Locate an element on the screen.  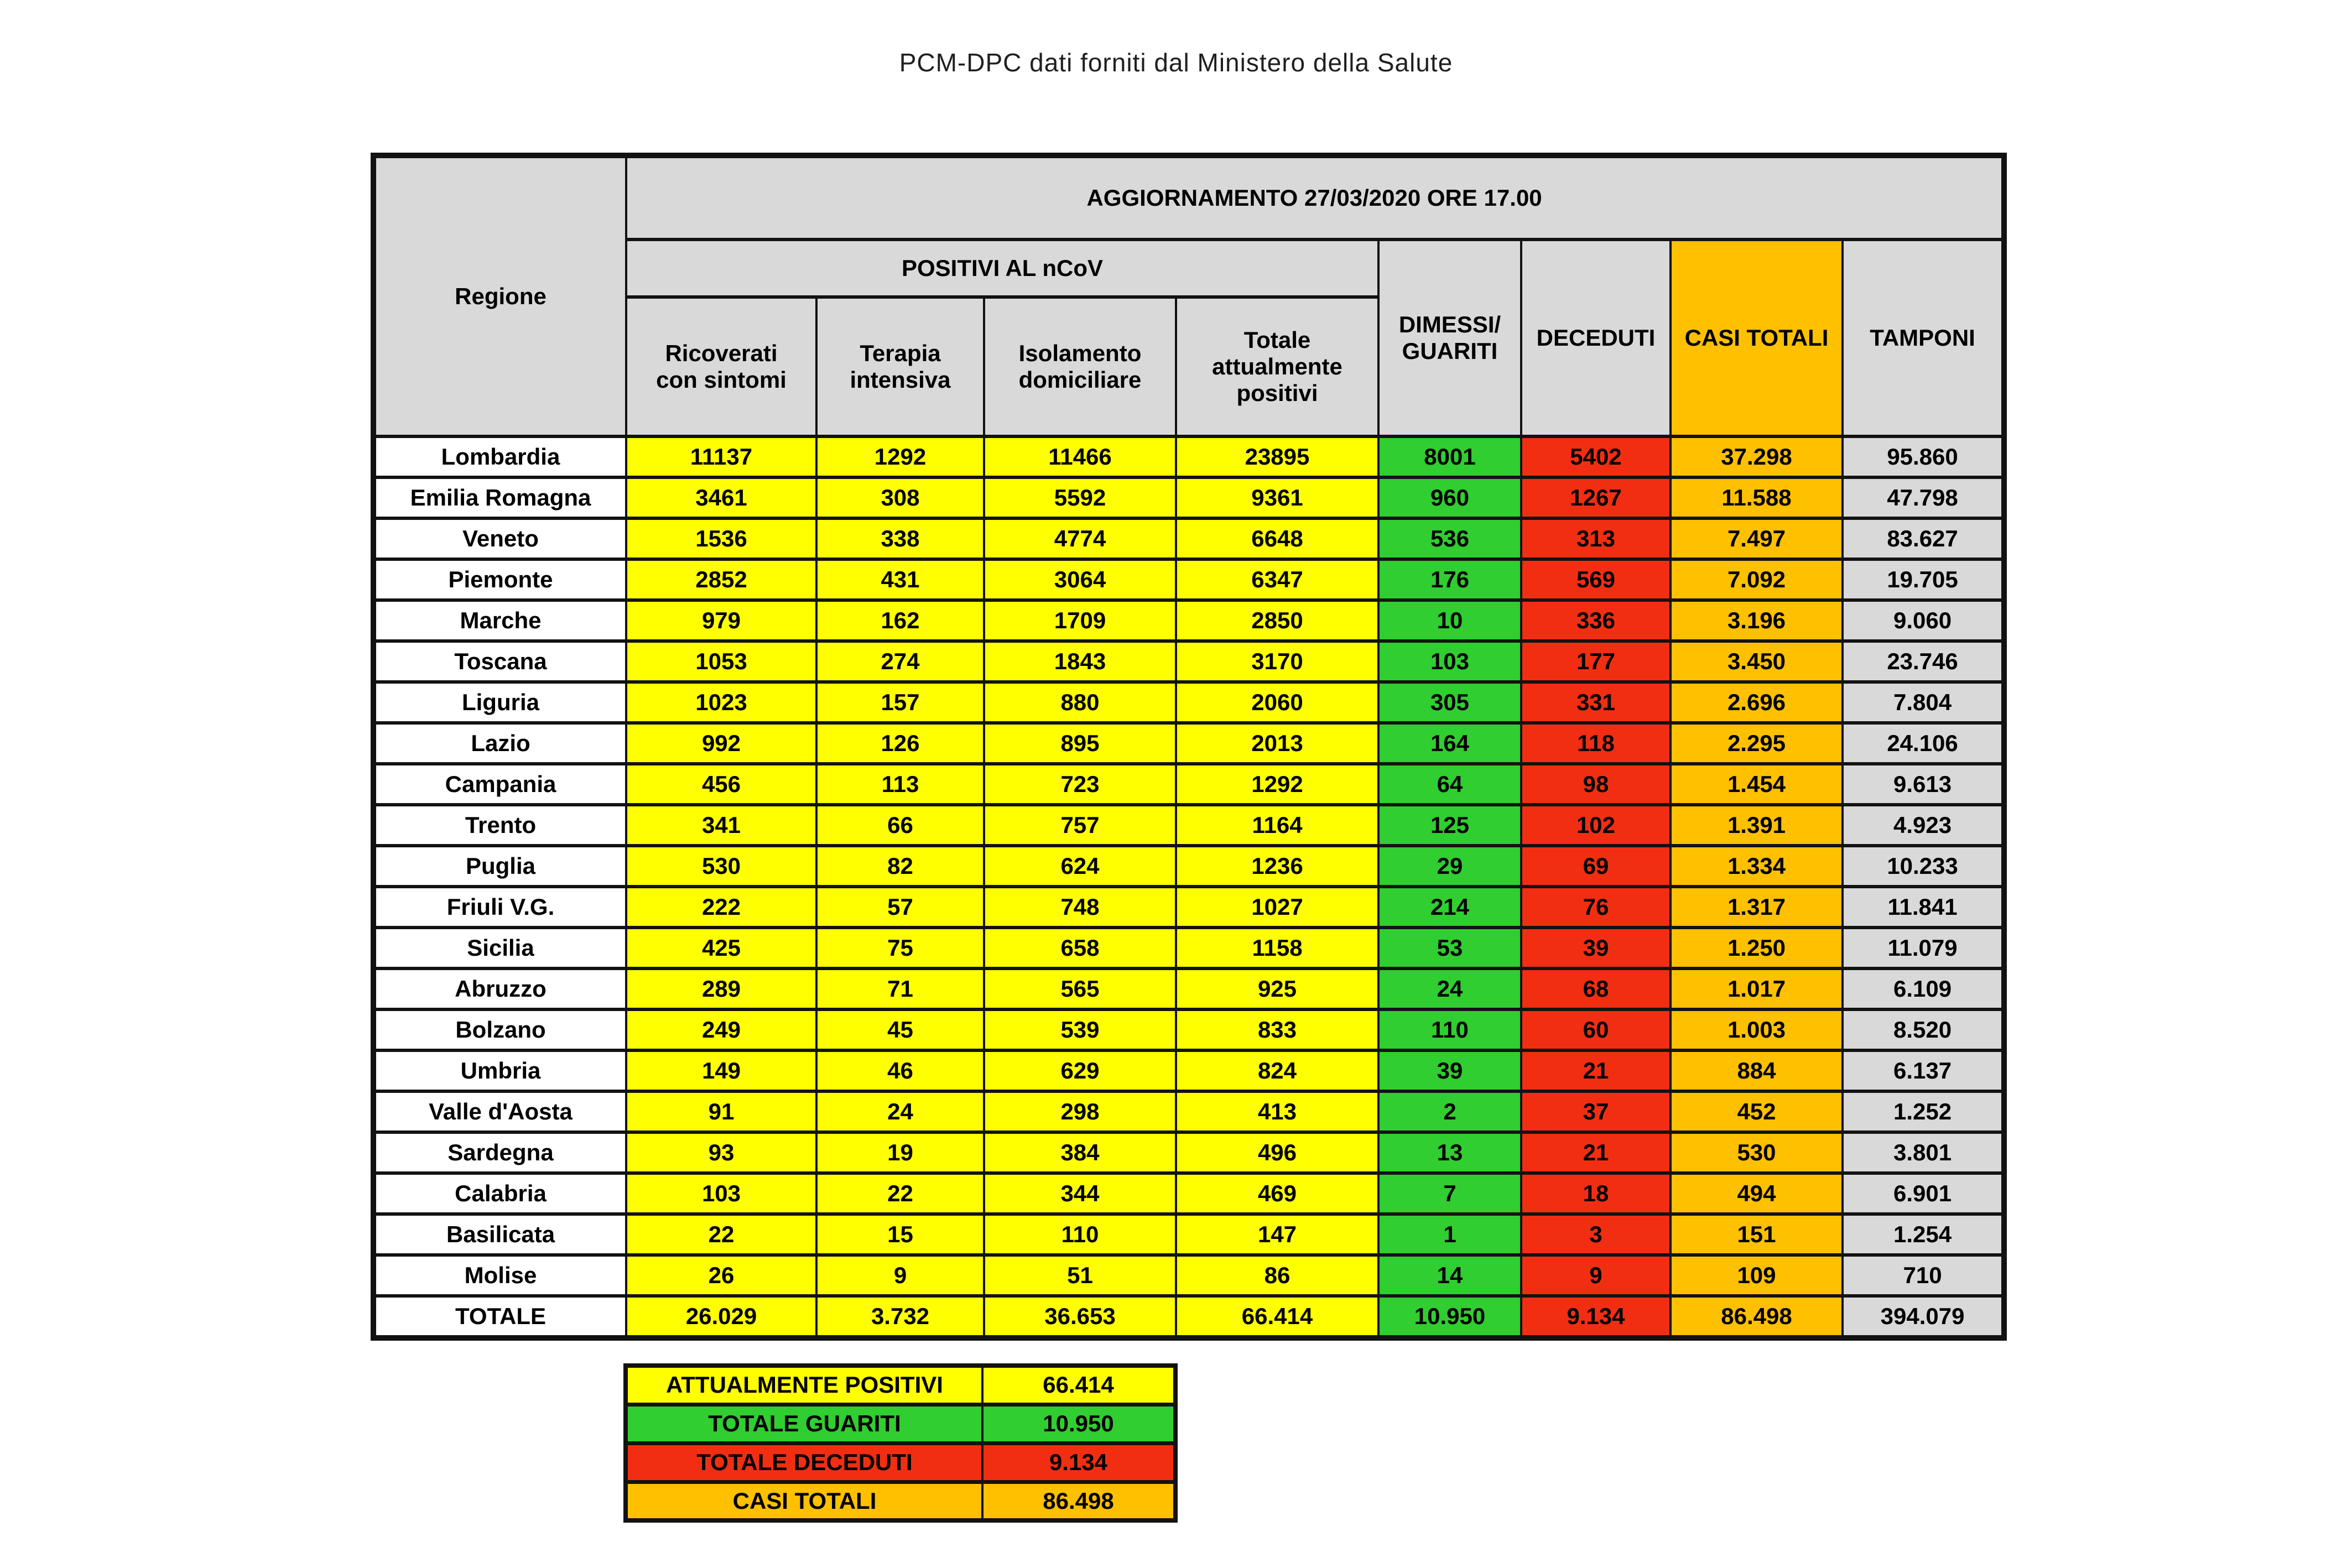
region-cell: Marche is located at coordinates (499, 620).